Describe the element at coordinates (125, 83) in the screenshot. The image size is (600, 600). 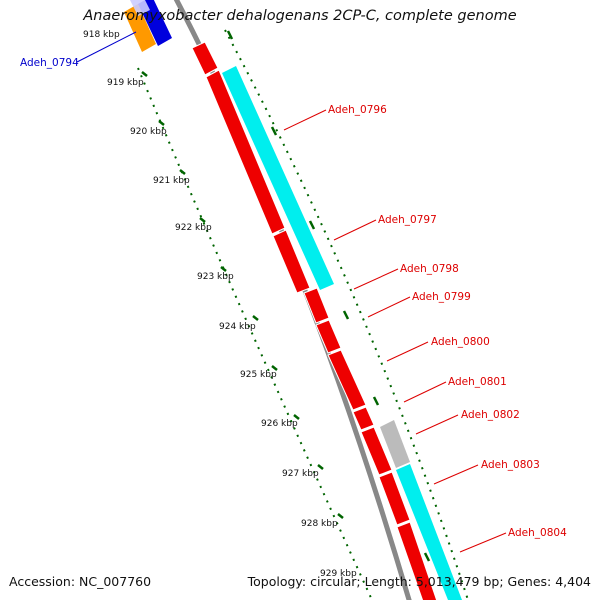
I see `kbp-label-919: 919 kbp` at that location.